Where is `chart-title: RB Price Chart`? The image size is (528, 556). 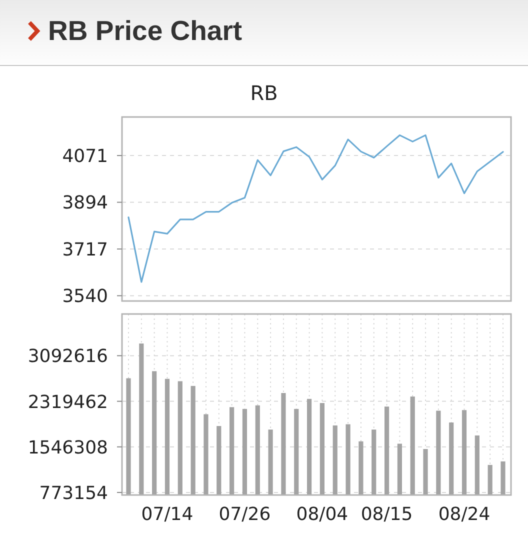
chart-title: RB Price Chart is located at coordinates (145, 30).